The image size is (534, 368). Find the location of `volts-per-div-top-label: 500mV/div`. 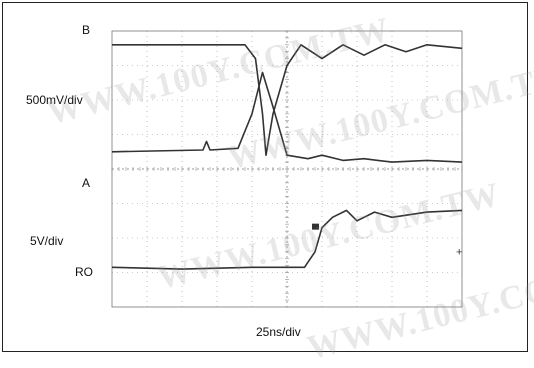

volts-per-div-top-label: 500mV/div is located at coordinates (54, 100).